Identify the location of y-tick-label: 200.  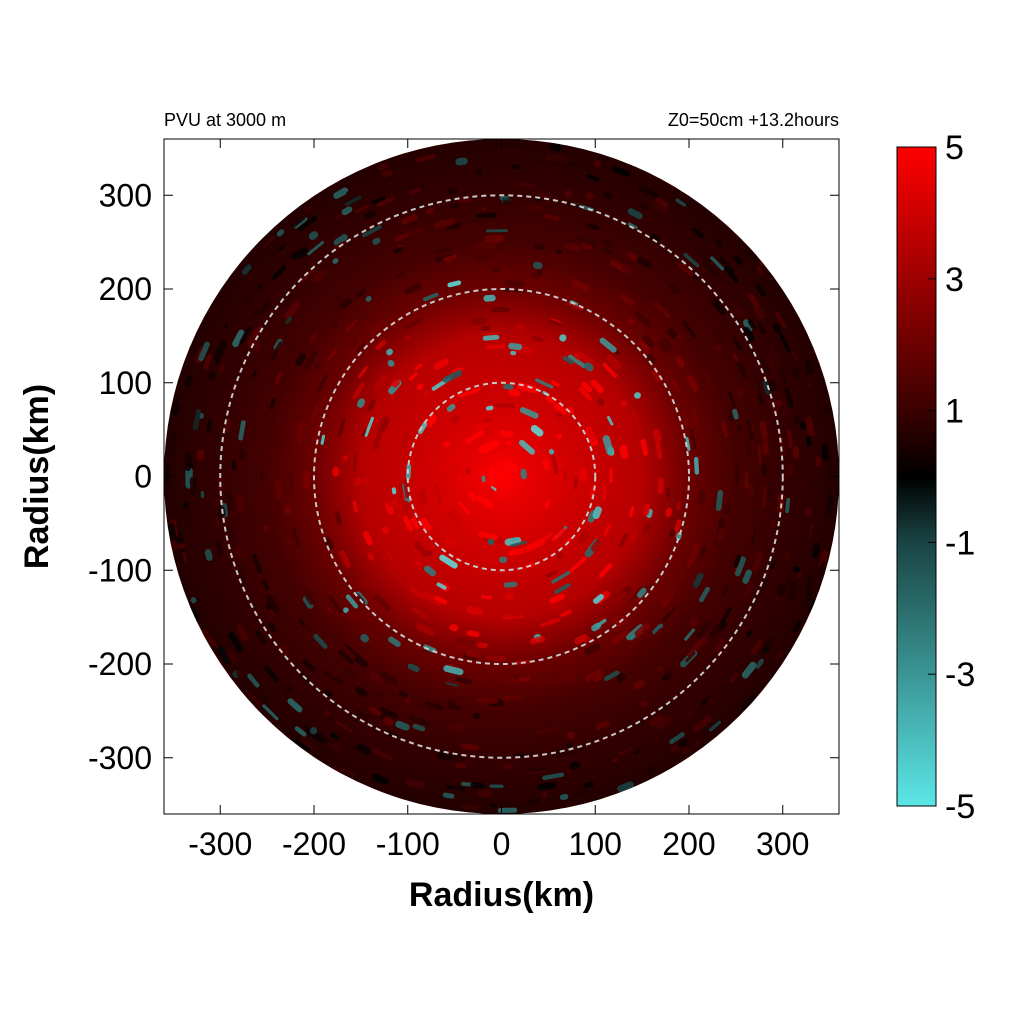
(125, 289).